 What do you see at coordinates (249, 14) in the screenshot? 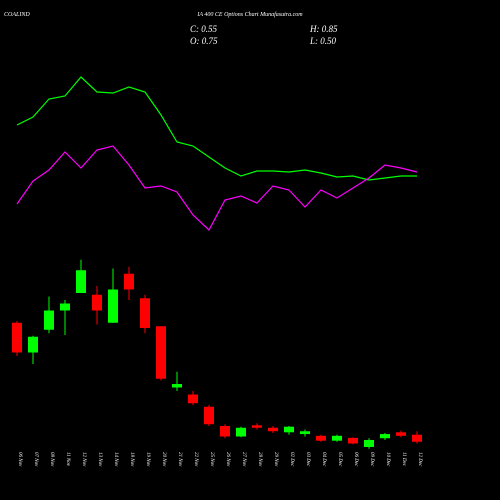
I see `chart-subtitle: IA 400 CE Options Chart Munafasutra.com` at bounding box center [249, 14].